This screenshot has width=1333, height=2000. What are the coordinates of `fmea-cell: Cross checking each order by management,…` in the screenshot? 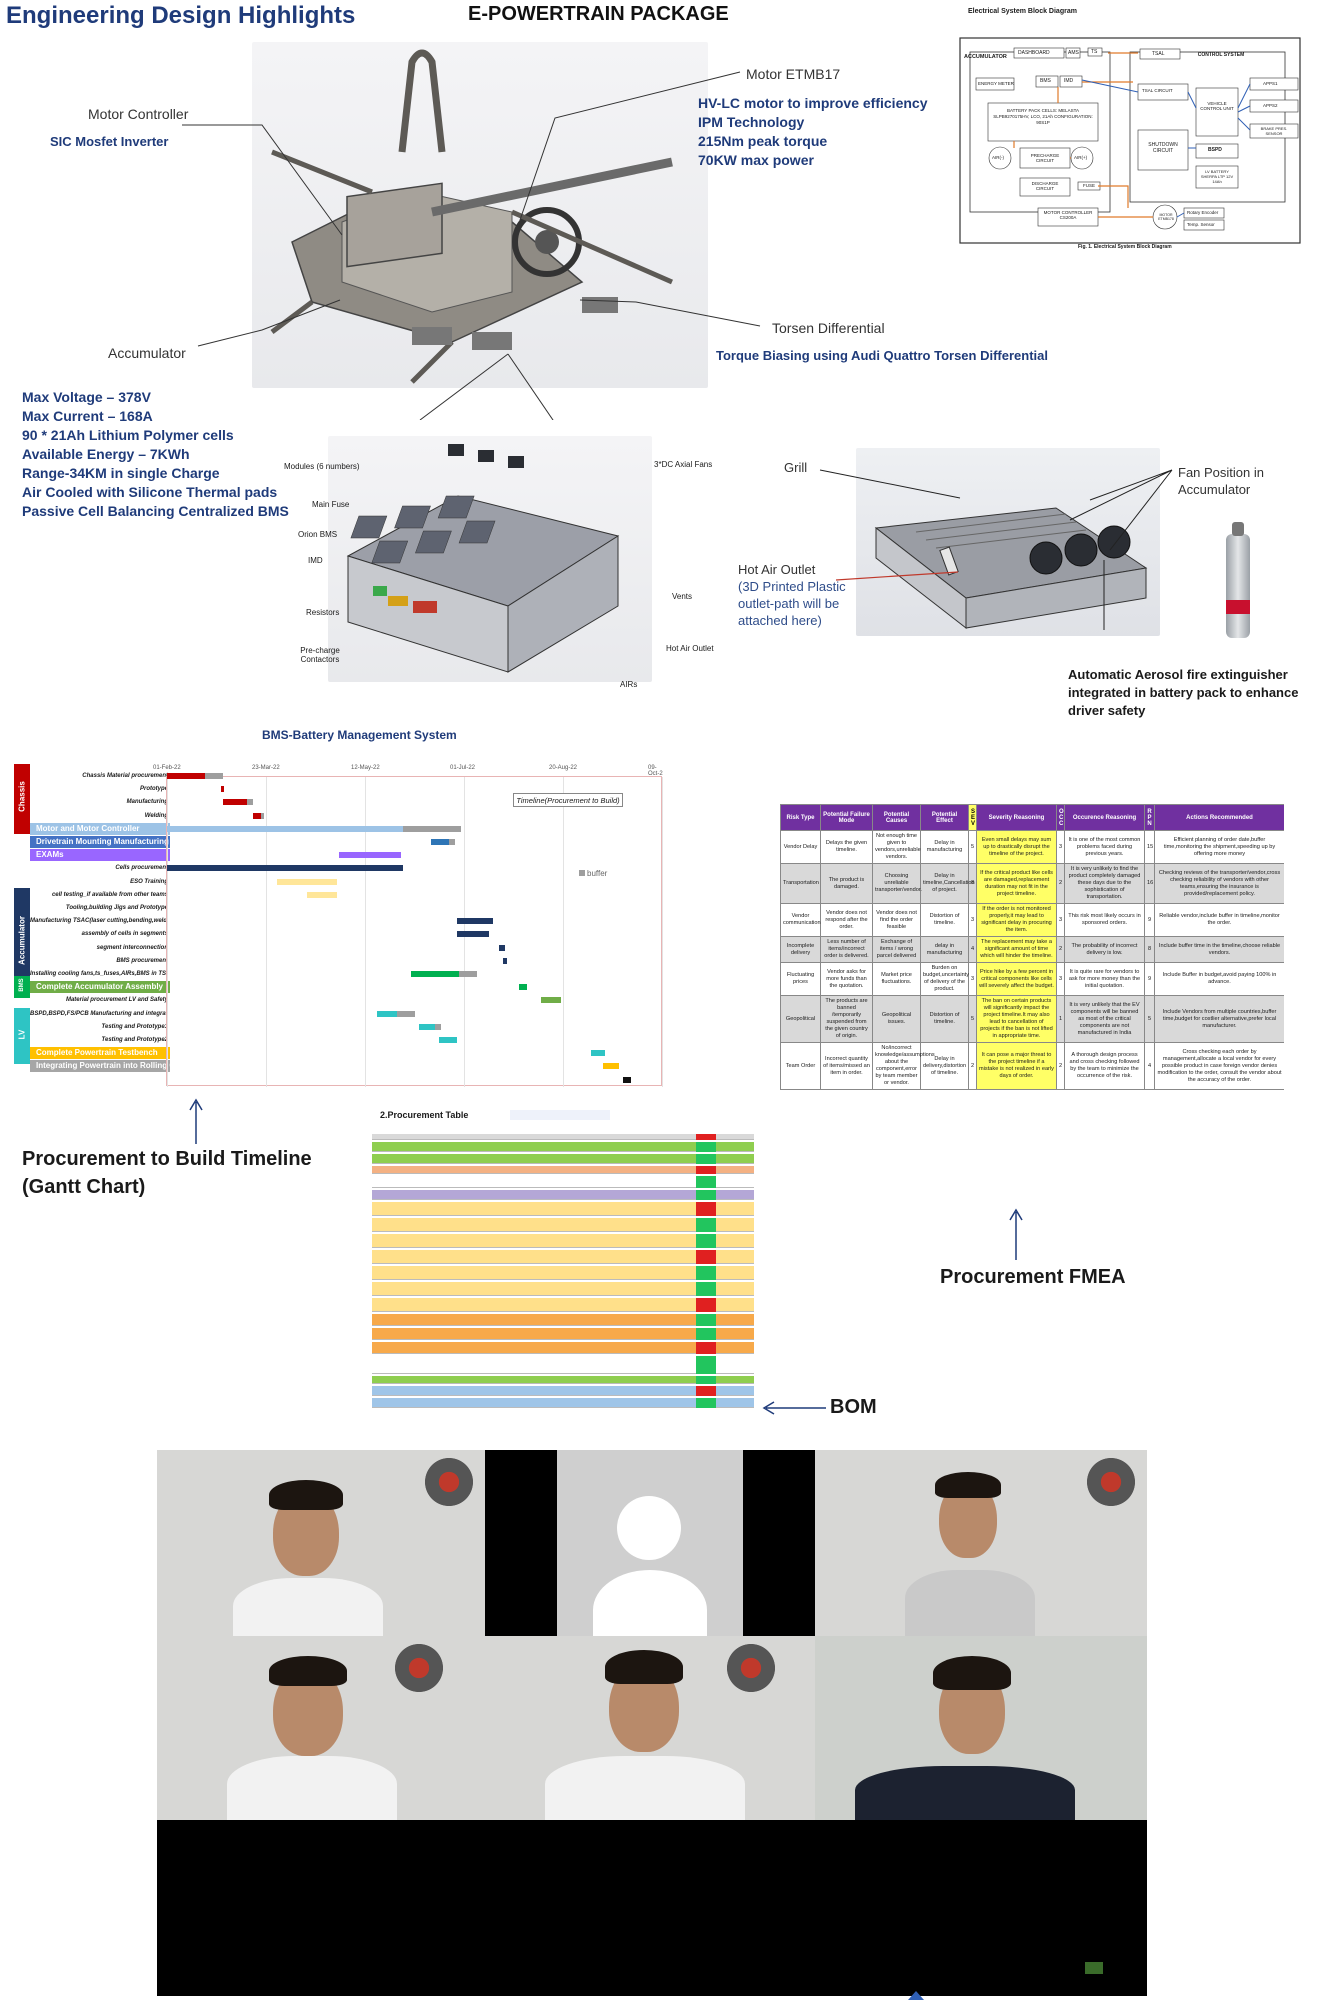 It's located at (1219, 1066).